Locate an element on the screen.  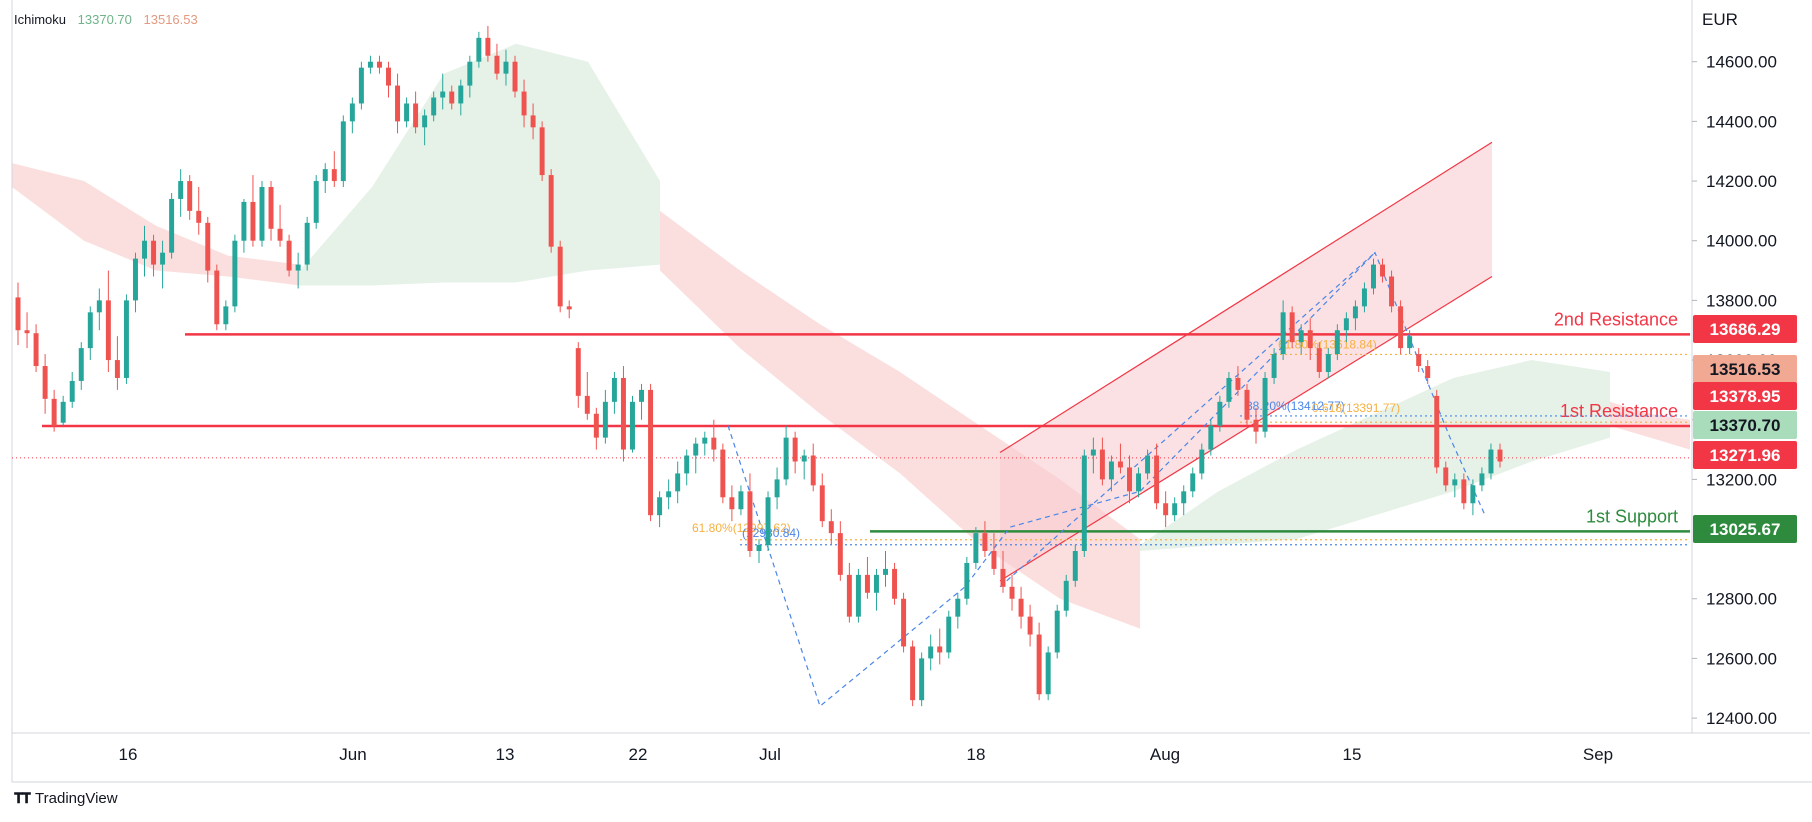
price-tag-label: 13686.29 is located at coordinates (1745, 329).